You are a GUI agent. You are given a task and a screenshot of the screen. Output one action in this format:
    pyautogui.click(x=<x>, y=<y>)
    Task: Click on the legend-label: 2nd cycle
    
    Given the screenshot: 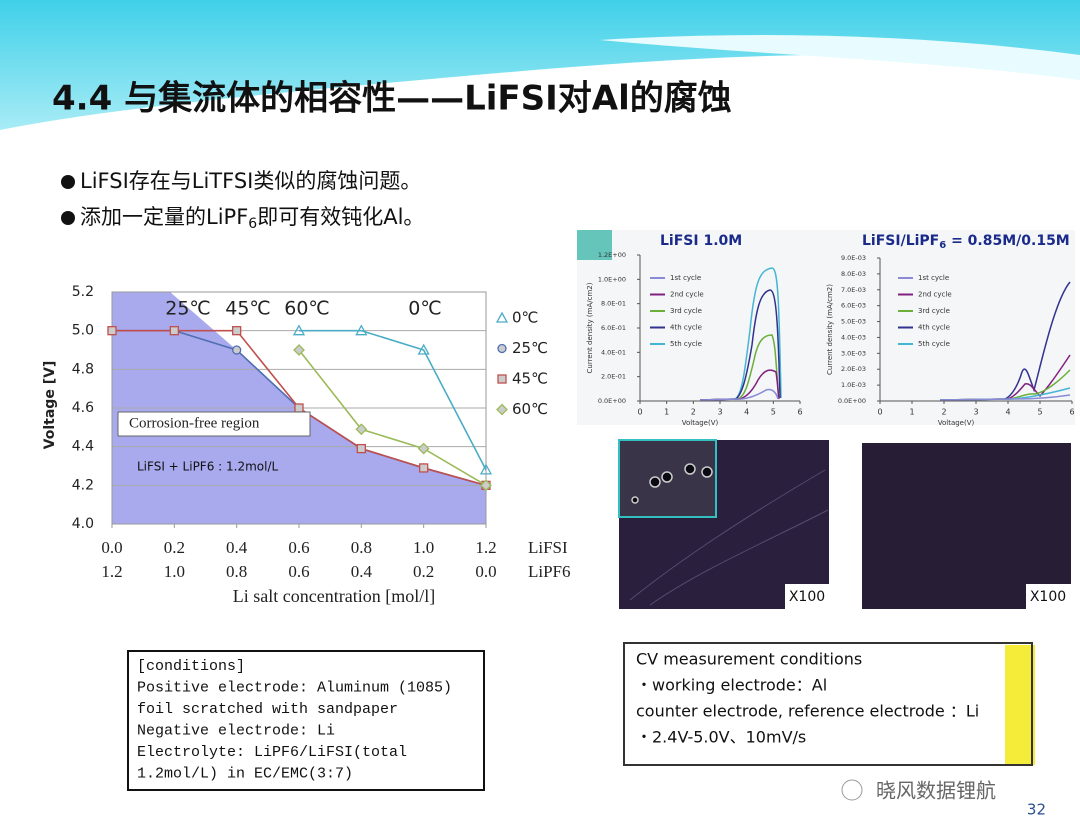 What is the action you would take?
    pyautogui.click(x=687, y=295)
    